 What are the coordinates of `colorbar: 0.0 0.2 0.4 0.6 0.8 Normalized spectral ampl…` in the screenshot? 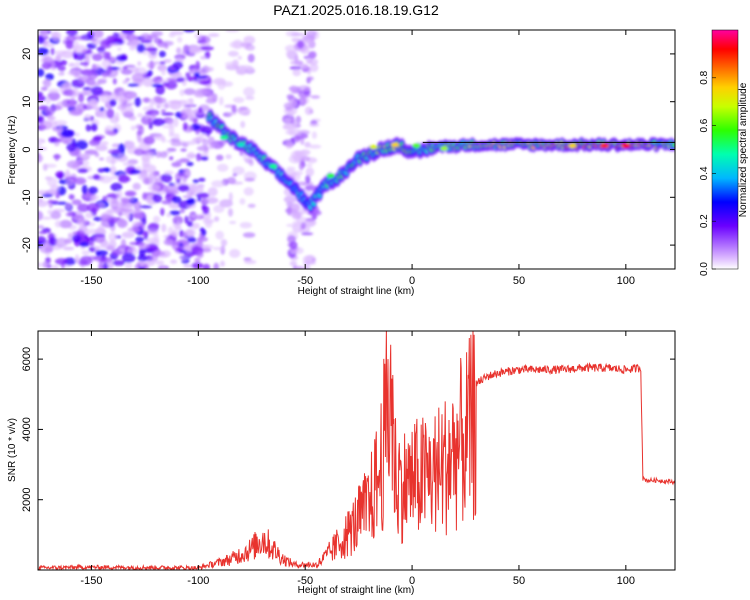 It's located at (724, 152).